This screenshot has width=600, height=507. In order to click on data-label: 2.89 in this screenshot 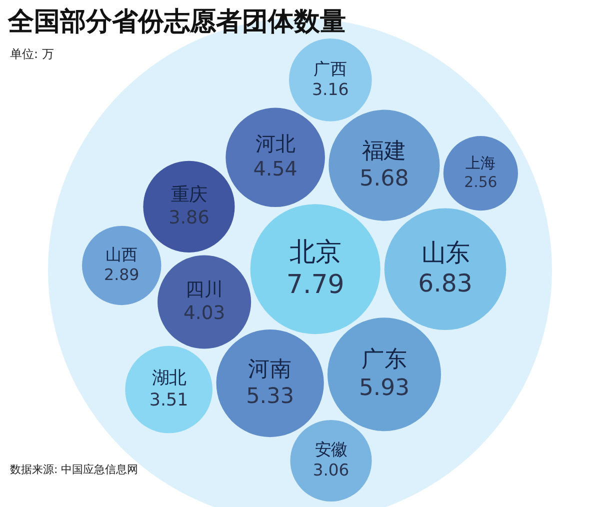, I will do `click(122, 274)`.